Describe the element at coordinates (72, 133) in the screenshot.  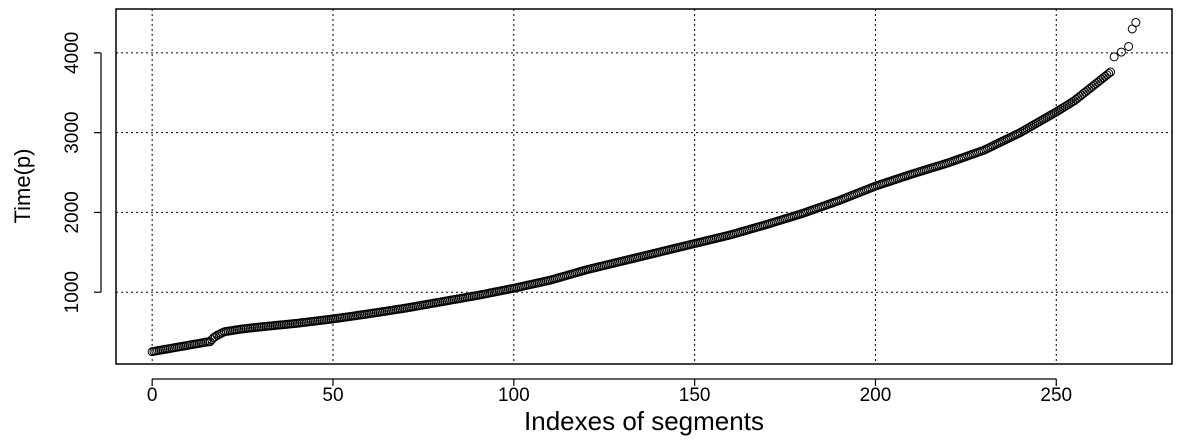
I see `y-tick-label: 3000` at that location.